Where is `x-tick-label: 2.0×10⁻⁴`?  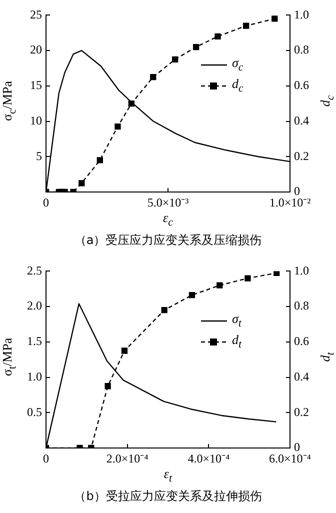
x-tick-label: 2.0×10⁻⁴ is located at coordinates (127, 458).